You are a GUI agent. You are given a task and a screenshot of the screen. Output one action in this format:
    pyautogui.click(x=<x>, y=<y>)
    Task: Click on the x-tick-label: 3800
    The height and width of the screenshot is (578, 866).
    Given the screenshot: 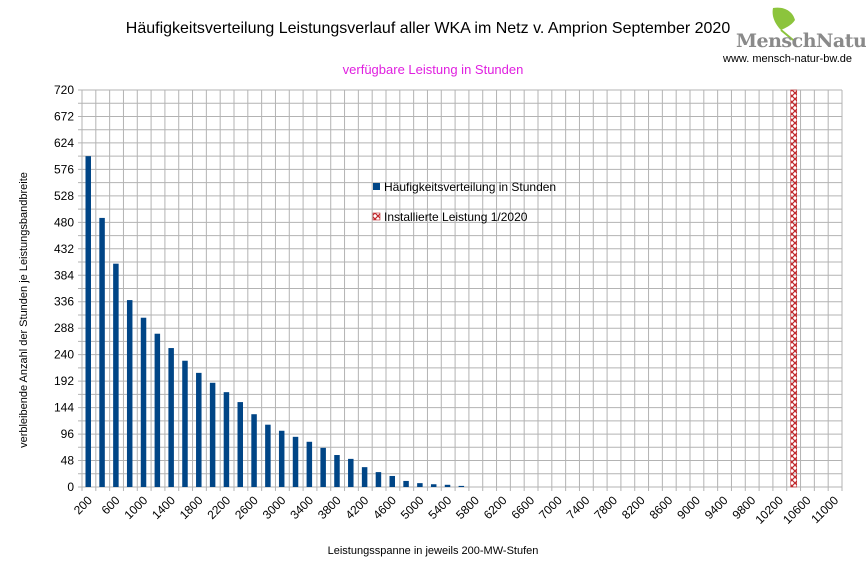 What is the action you would take?
    pyautogui.click(x=329, y=507)
    